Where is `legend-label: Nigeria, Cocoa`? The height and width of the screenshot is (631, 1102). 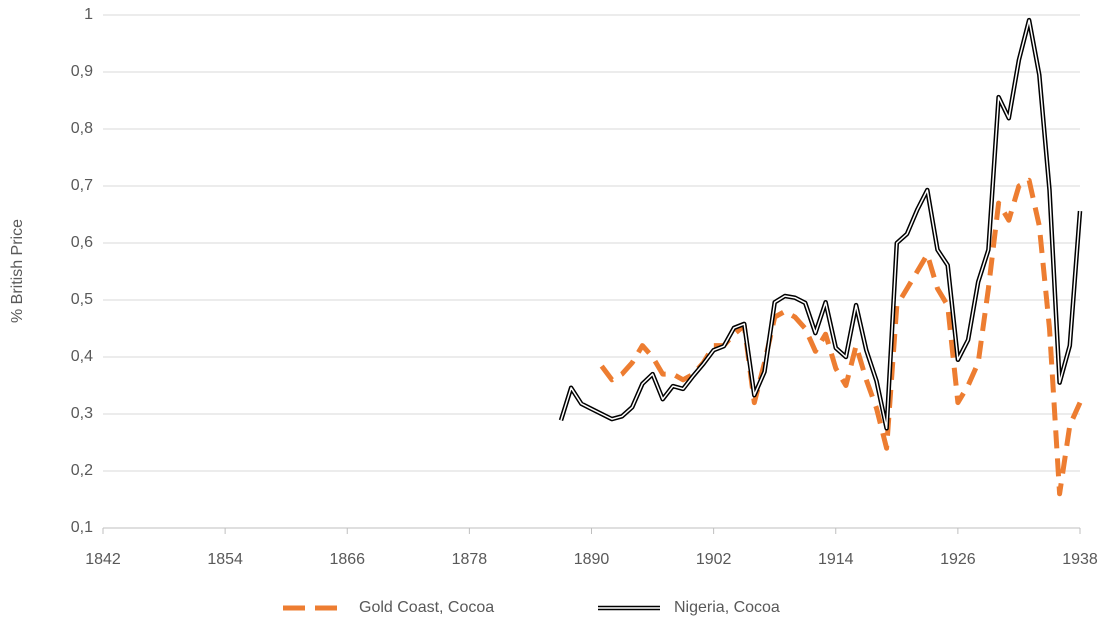 legend-label: Nigeria, Cocoa is located at coordinates (727, 607).